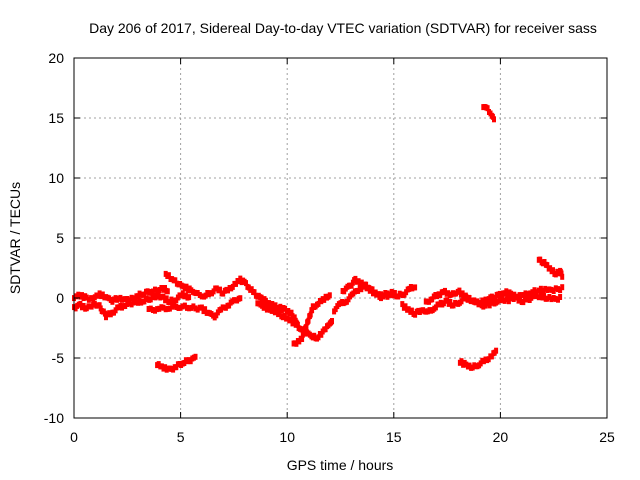 The width and height of the screenshot is (640, 480). I want to click on y-tick-label: -10, so click(54, 418).